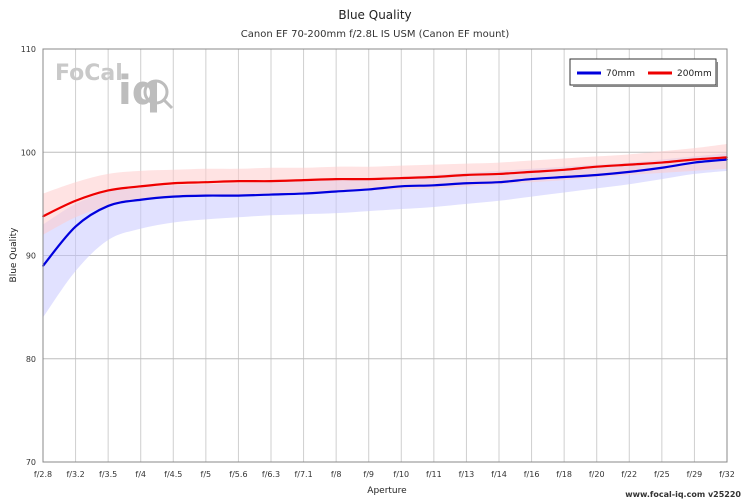 This screenshot has height=500, width=750. I want to click on x-tick-label: f/6.3, so click(271, 474).